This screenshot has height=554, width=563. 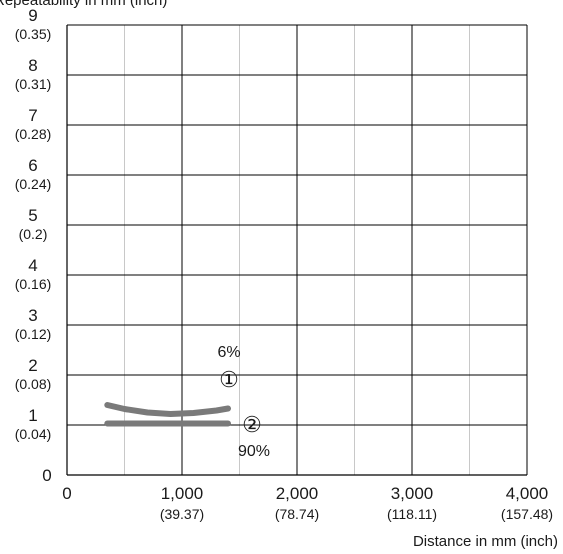 I want to click on y-tick-sublabel: (0.12), so click(x=33, y=334).